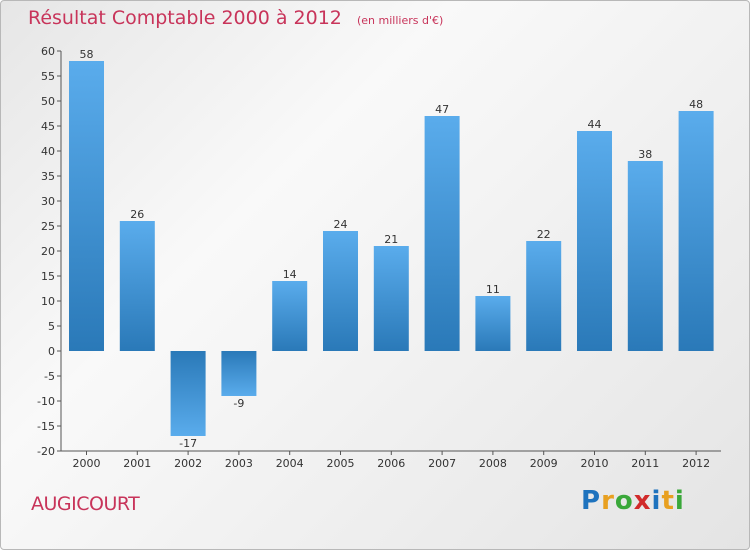 The image size is (750, 550). I want to click on value-label-2004: 14, so click(290, 274).